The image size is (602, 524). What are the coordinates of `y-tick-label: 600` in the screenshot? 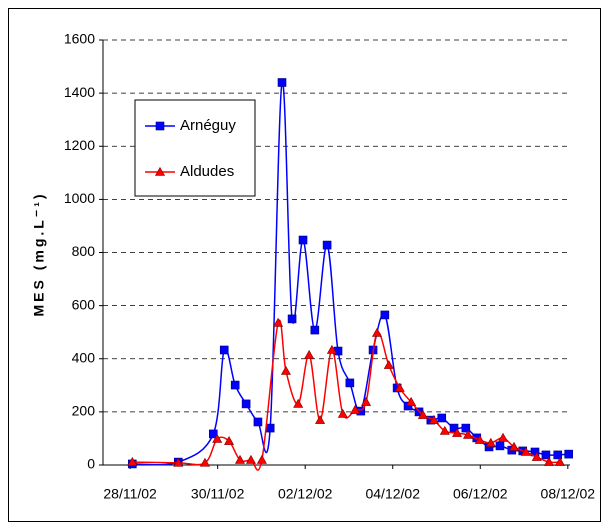 It's located at (84, 304).